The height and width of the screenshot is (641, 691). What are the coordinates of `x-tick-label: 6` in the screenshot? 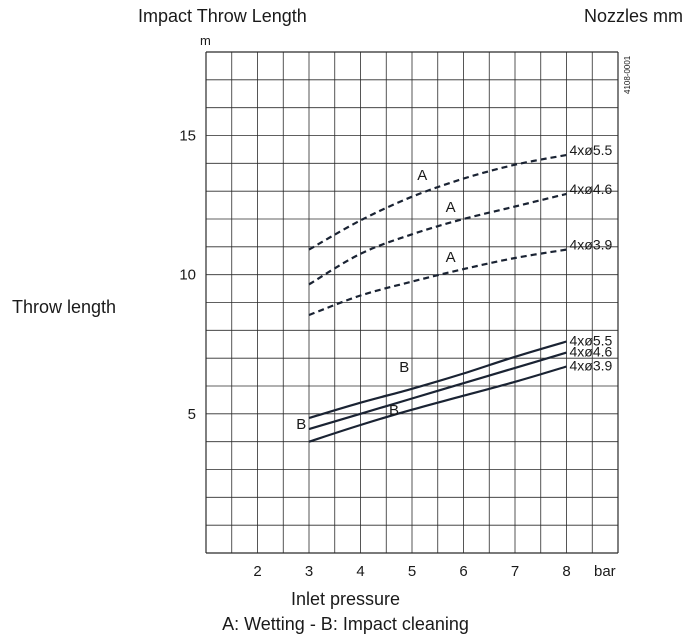 It's located at (463, 571).